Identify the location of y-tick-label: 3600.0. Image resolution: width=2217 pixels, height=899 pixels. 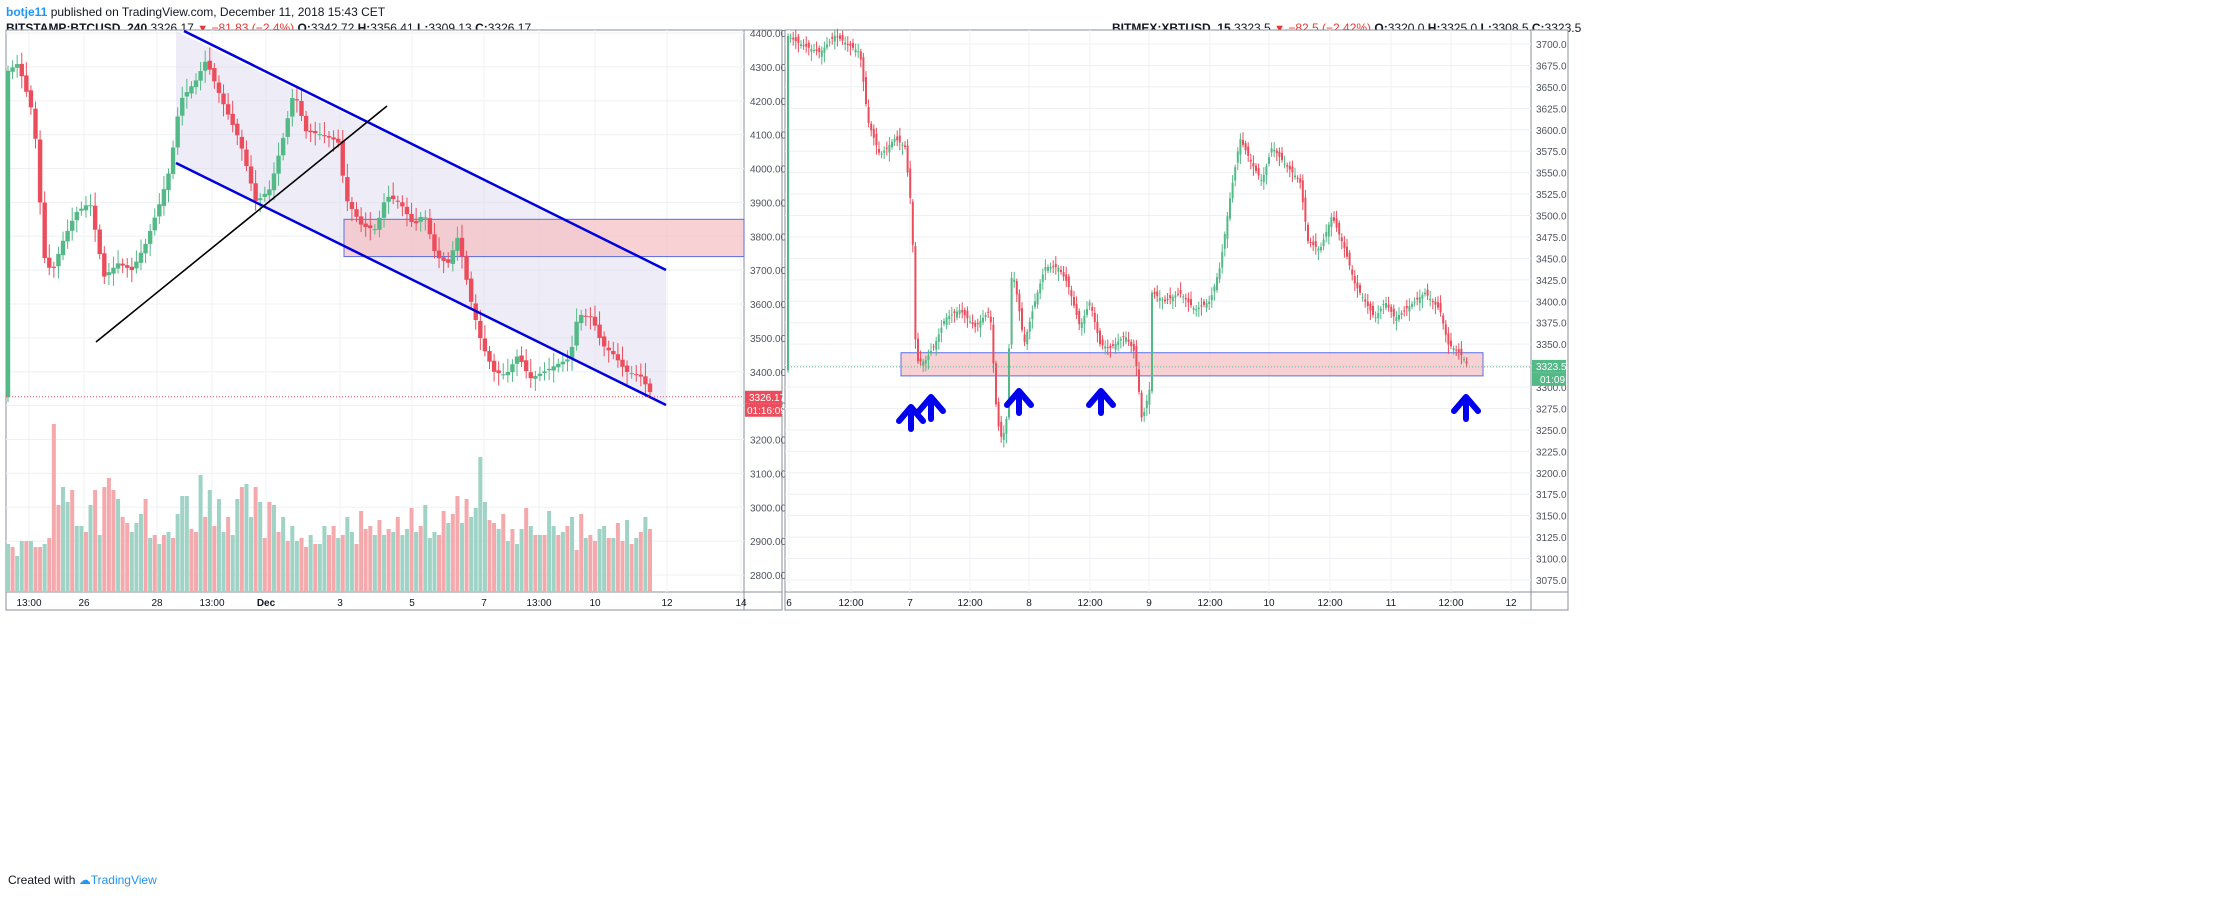
(1551, 131).